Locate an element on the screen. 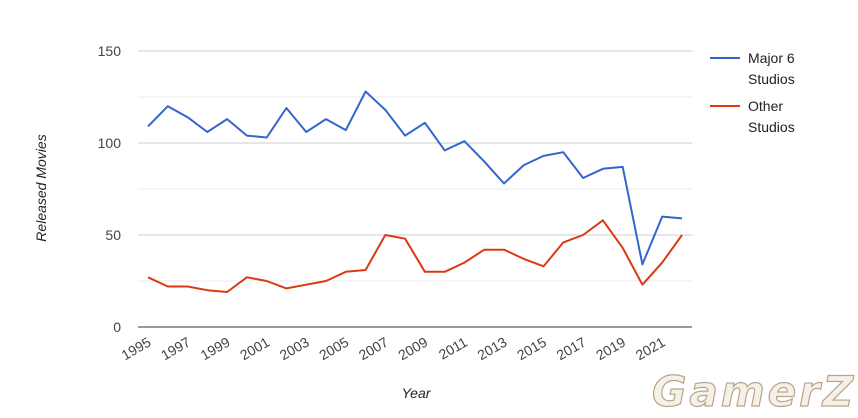 This screenshot has height=418, width=858. x-tick-label: 2007 is located at coordinates (373, 349).